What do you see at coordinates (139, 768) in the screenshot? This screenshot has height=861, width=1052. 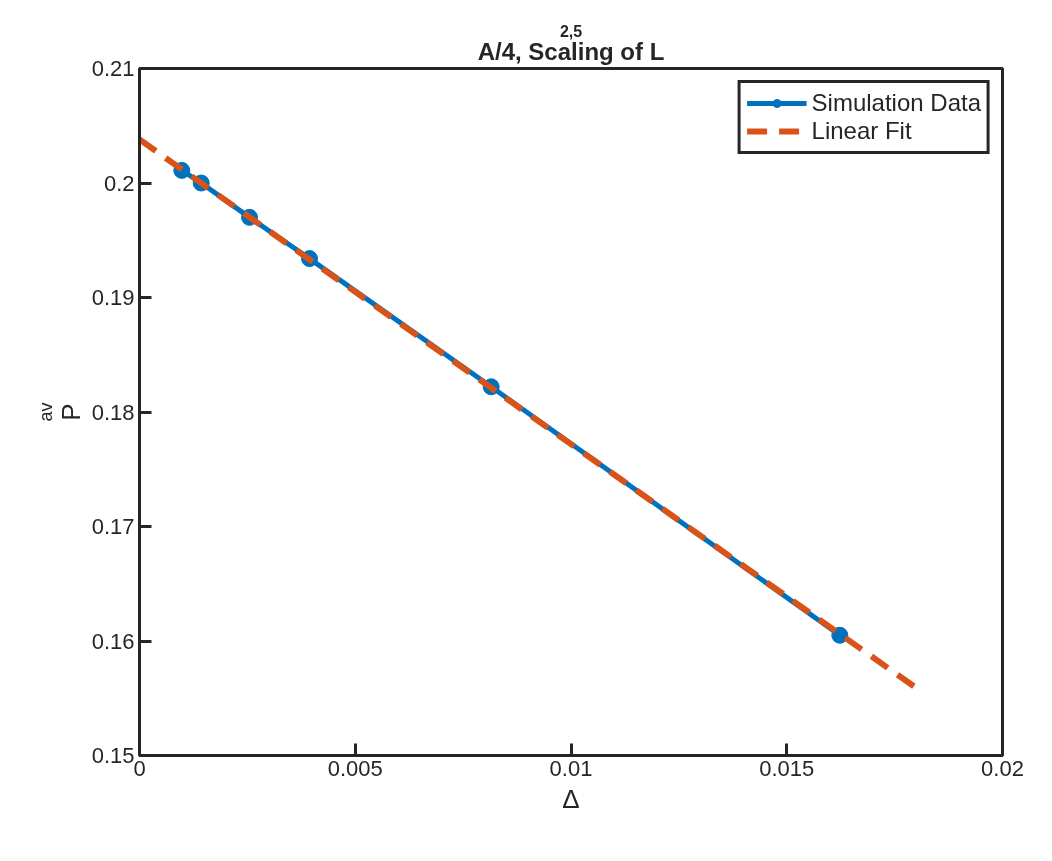 I see `x-tick-label: 0` at bounding box center [139, 768].